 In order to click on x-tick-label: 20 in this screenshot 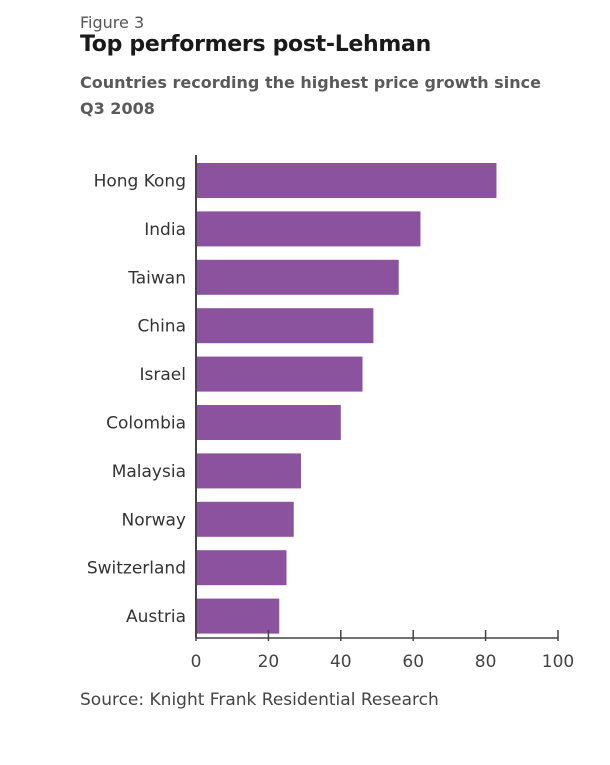, I will do `click(269, 662)`.